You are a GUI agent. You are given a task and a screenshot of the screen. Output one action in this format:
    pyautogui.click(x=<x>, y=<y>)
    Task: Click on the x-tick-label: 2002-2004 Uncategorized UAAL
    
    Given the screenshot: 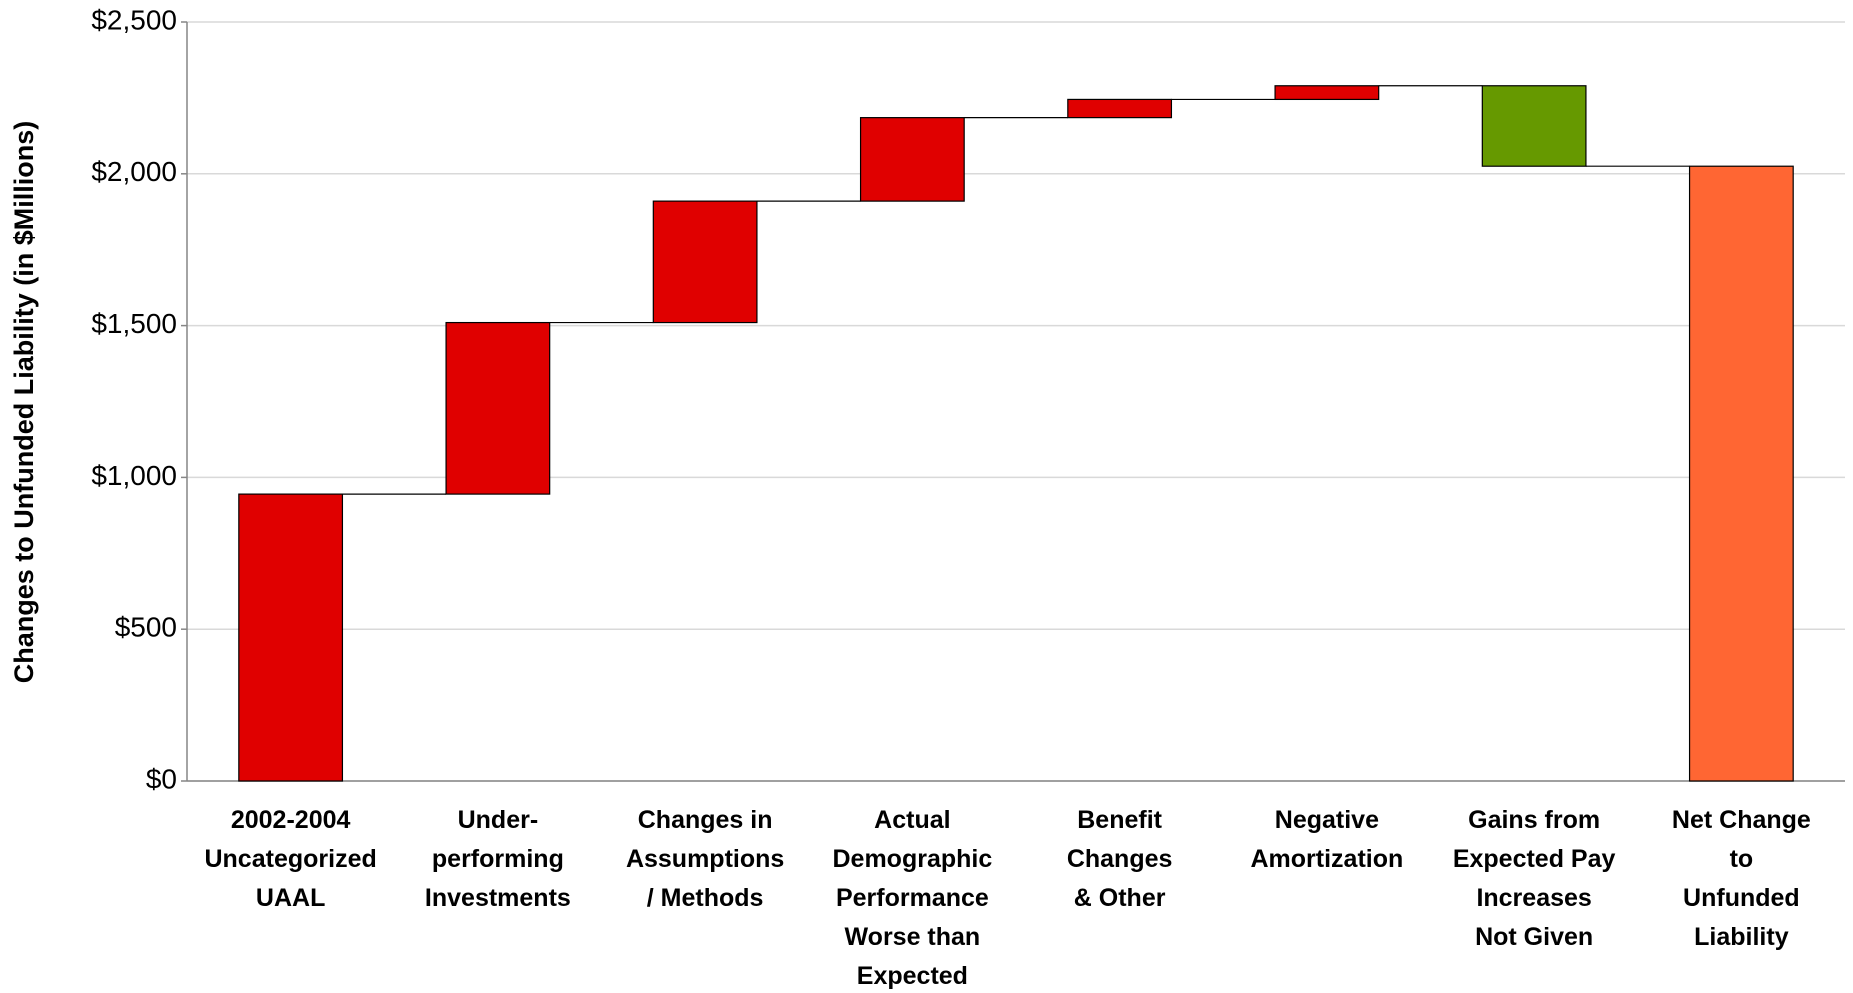 What is the action you would take?
    pyautogui.click(x=290, y=859)
    